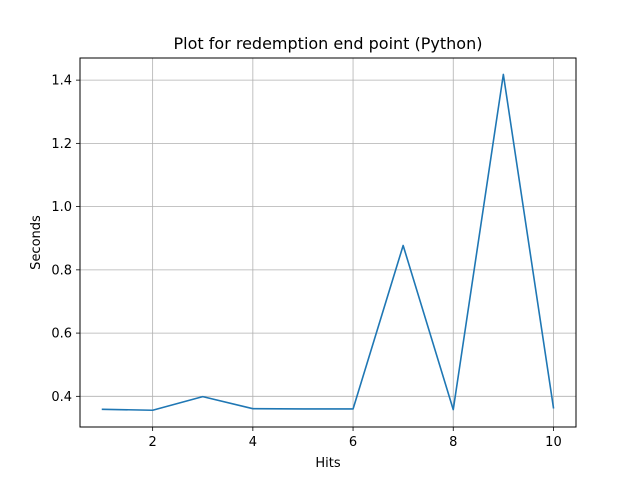  Describe the element at coordinates (61, 334) in the screenshot. I see `y-tick-label: 0.6` at that location.